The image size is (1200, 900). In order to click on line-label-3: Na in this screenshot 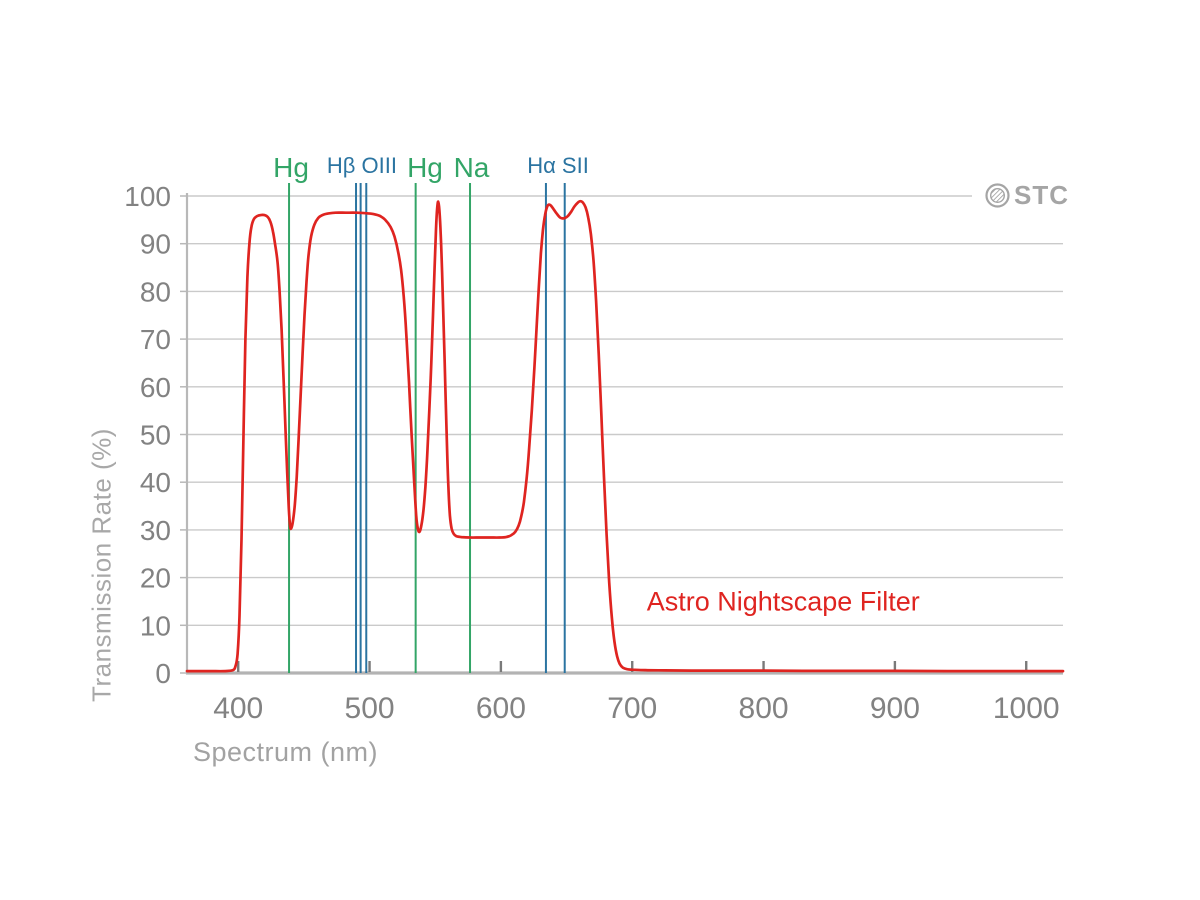, I will do `click(472, 167)`.